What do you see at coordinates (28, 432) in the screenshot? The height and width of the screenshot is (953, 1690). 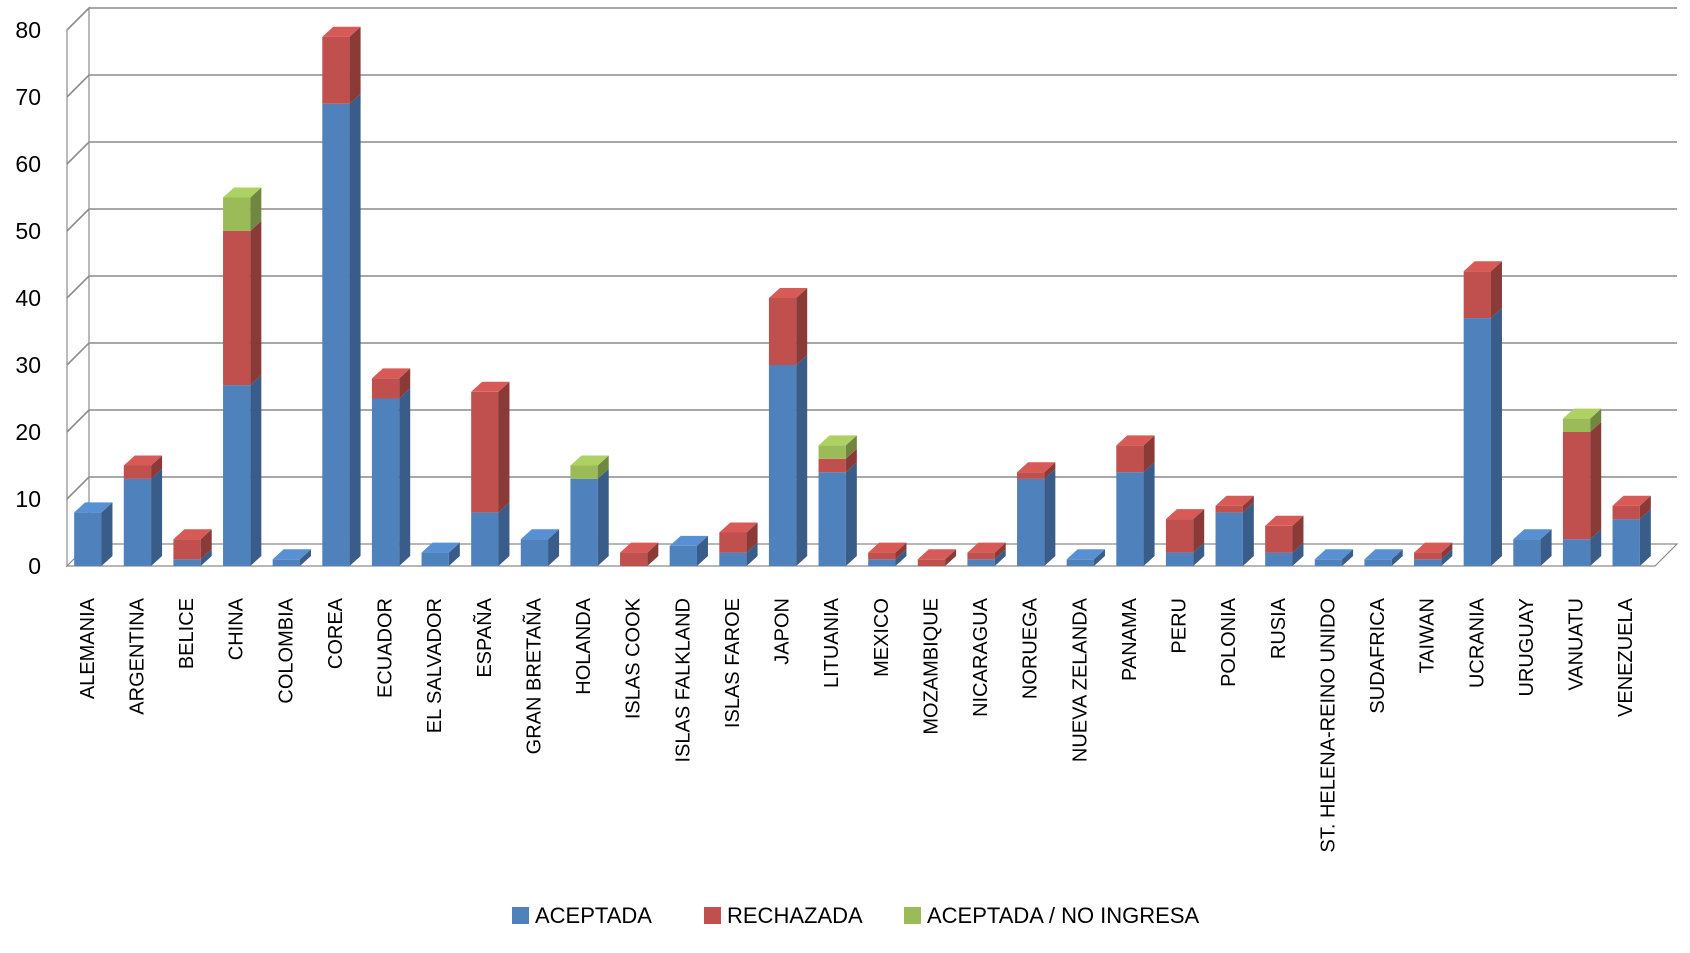 I see `y-tick-label: 20` at bounding box center [28, 432].